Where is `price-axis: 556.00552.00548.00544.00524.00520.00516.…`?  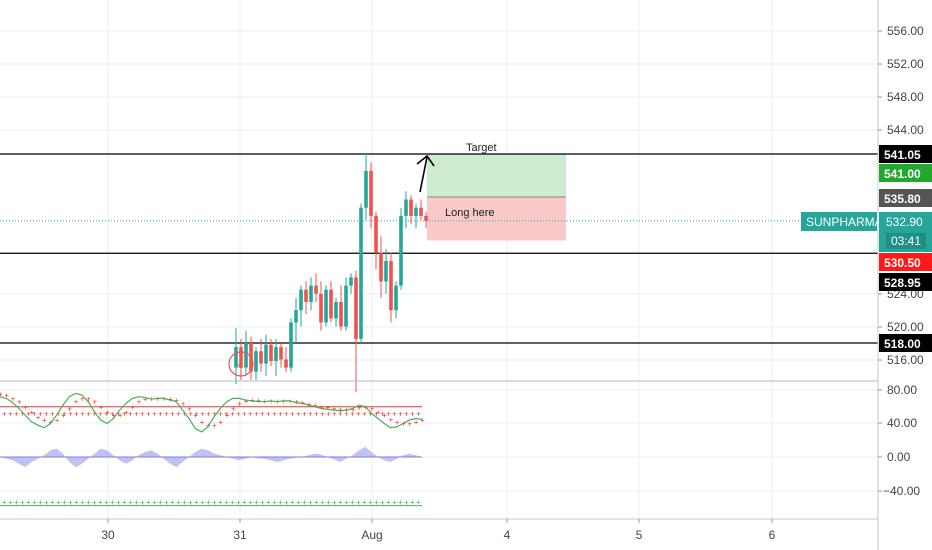
price-axis: 556.00552.00548.00544.00524.00520.00516.… is located at coordinates (901, 195).